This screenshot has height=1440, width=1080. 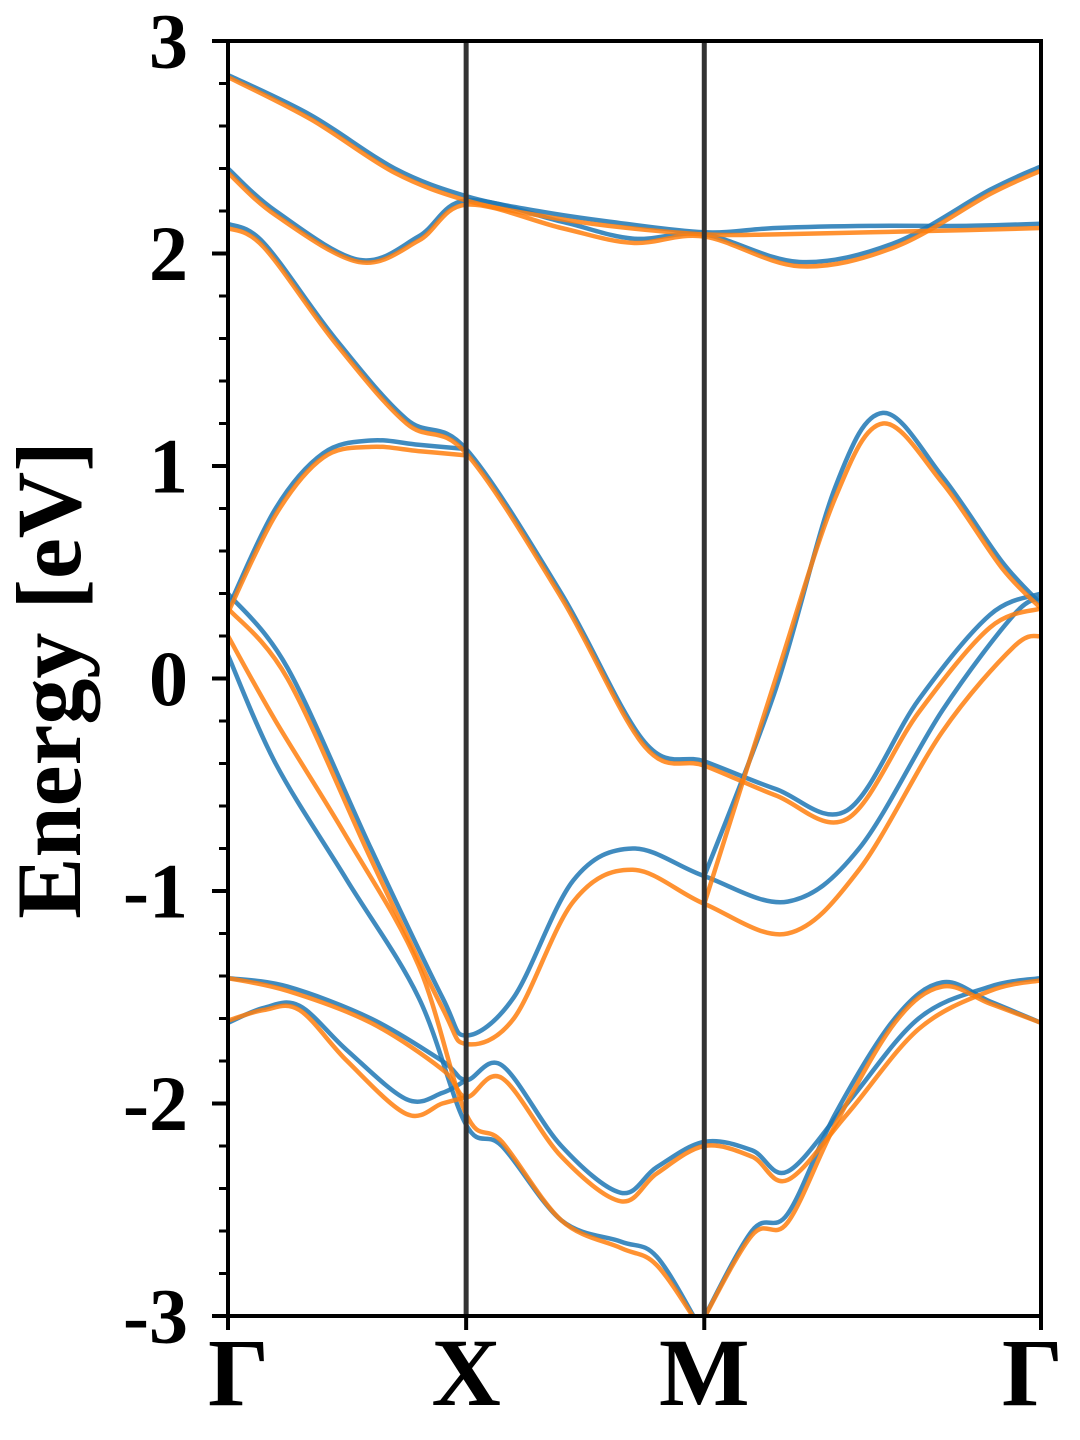 What do you see at coordinates (238, 1372) in the screenshot?
I see `x-tick-label-1: Γ` at bounding box center [238, 1372].